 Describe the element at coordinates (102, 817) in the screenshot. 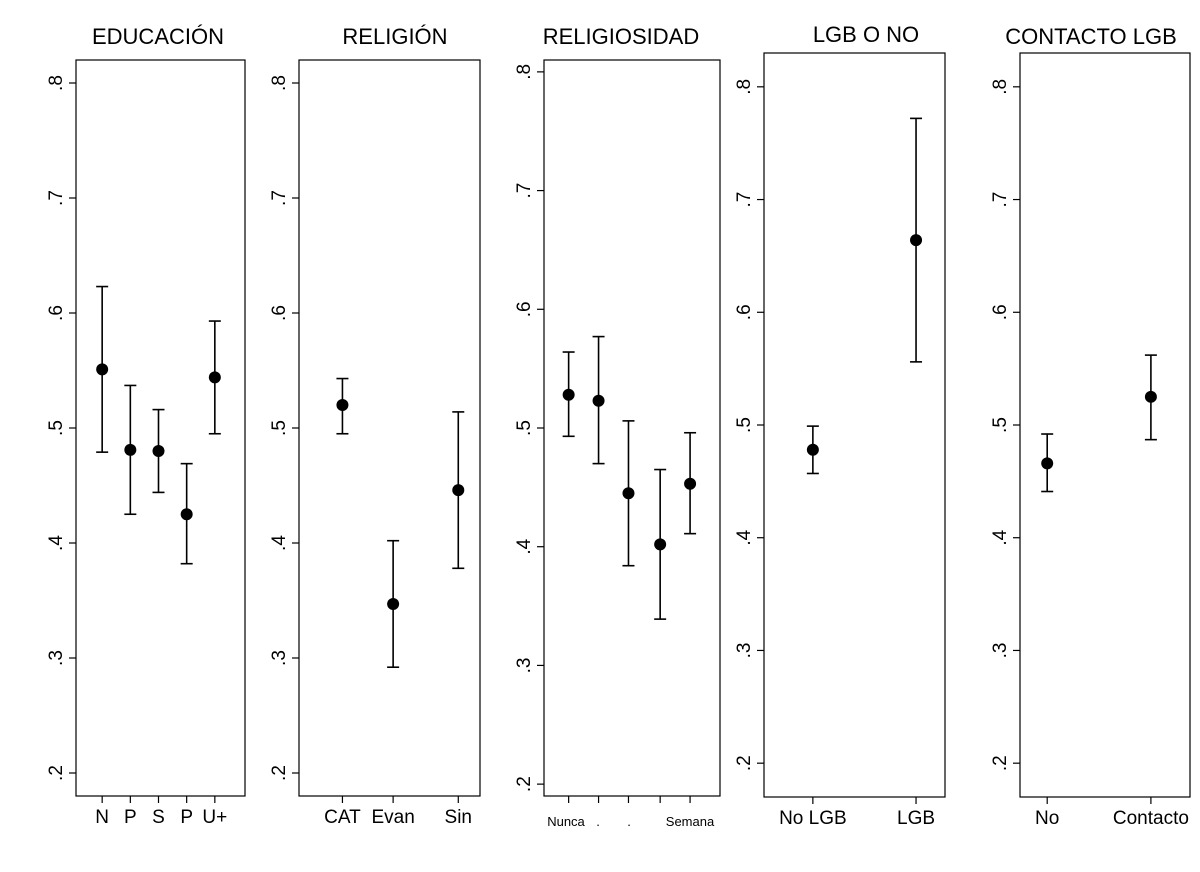

I see `x-category-label: N` at that location.